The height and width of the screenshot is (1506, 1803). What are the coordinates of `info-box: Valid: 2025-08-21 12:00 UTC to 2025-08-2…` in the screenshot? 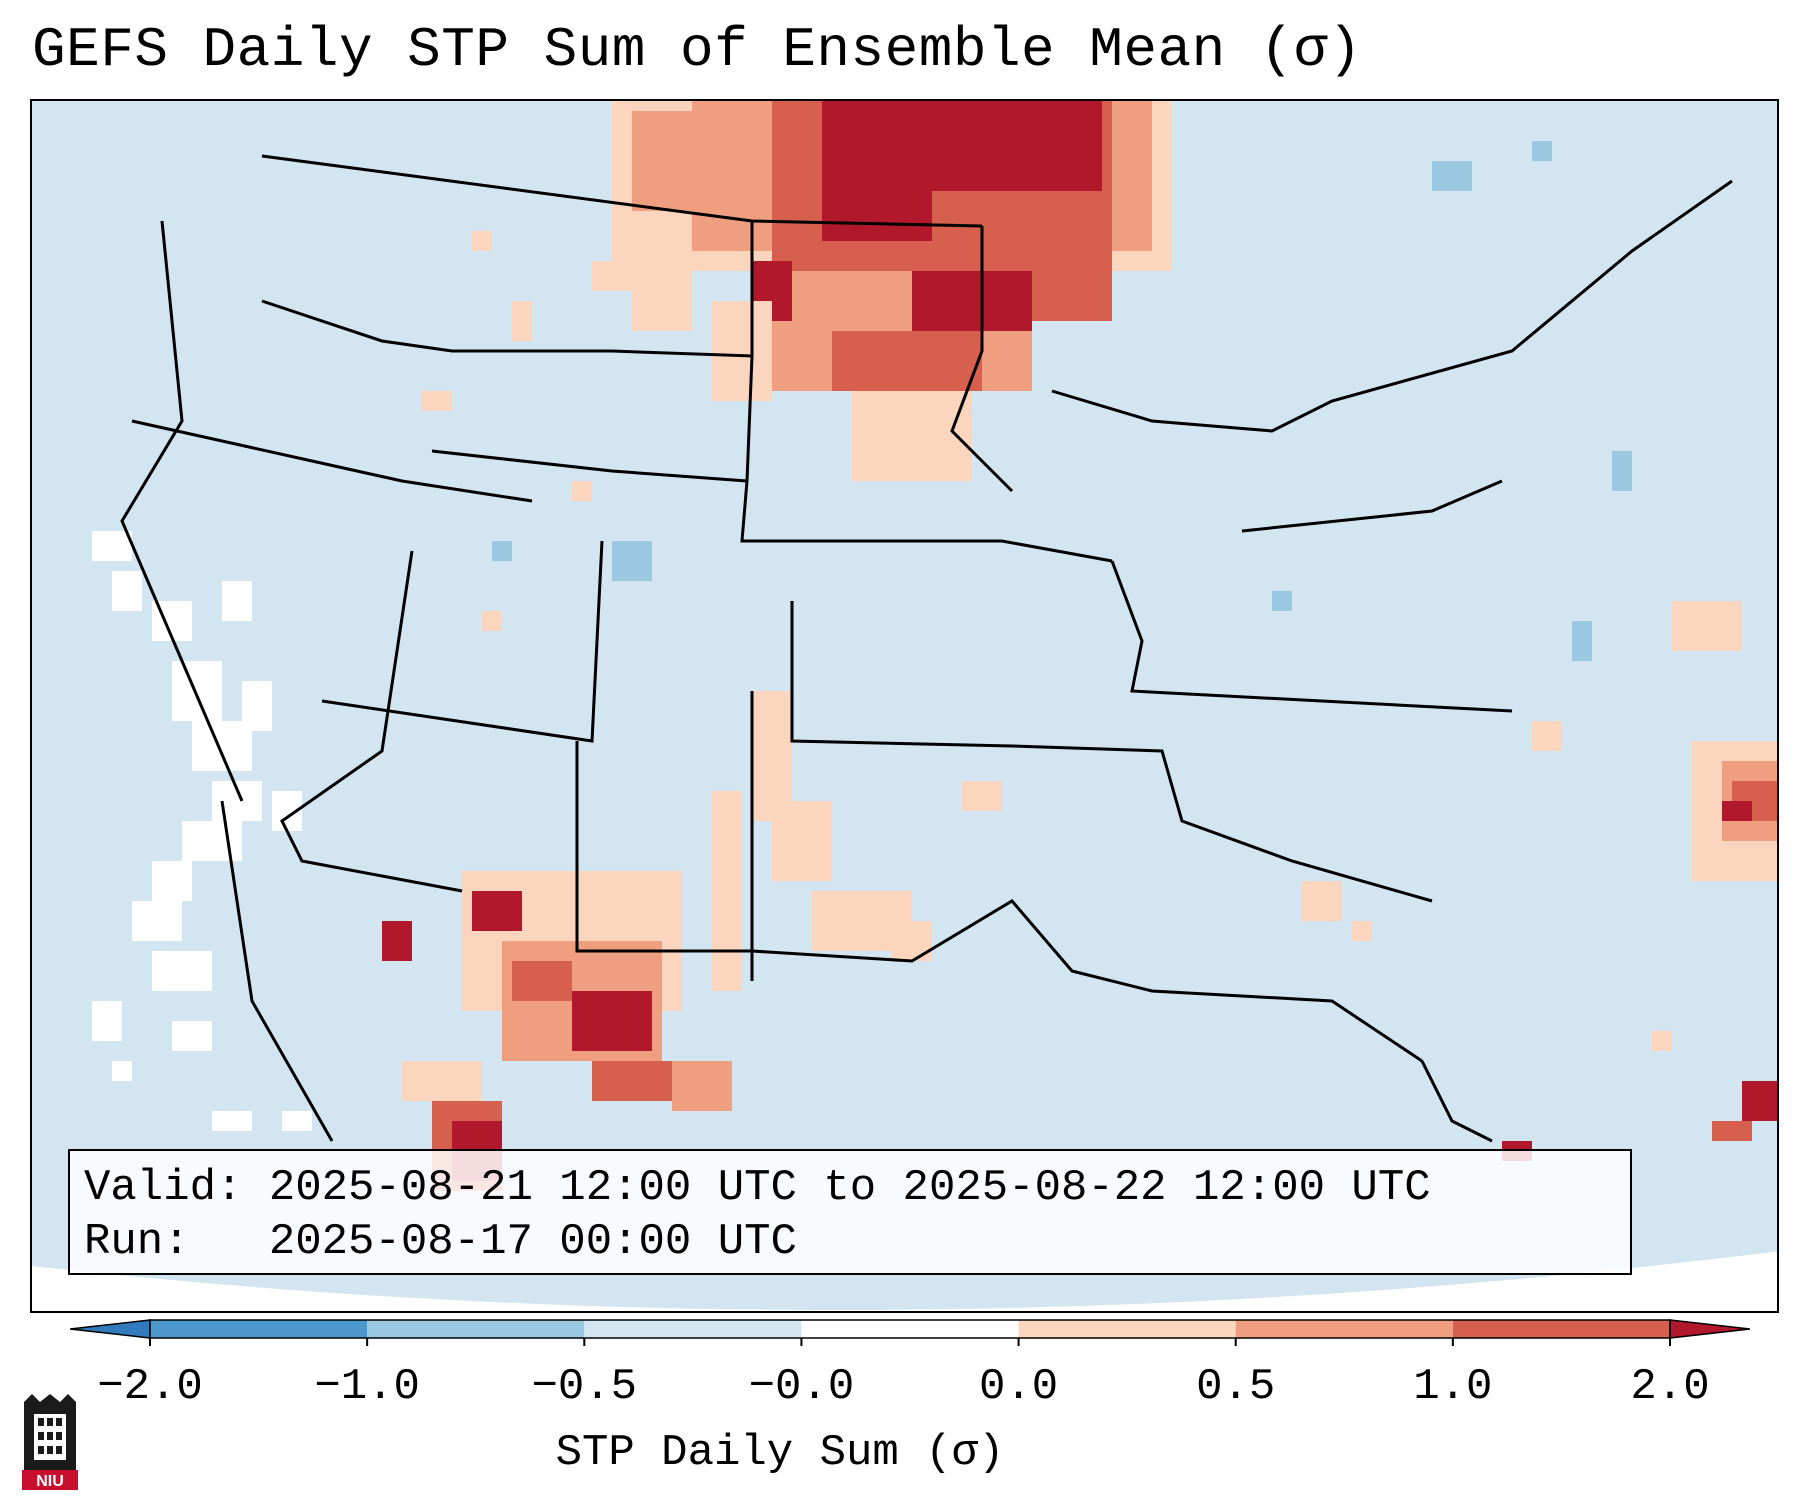 It's located at (850, 1212).